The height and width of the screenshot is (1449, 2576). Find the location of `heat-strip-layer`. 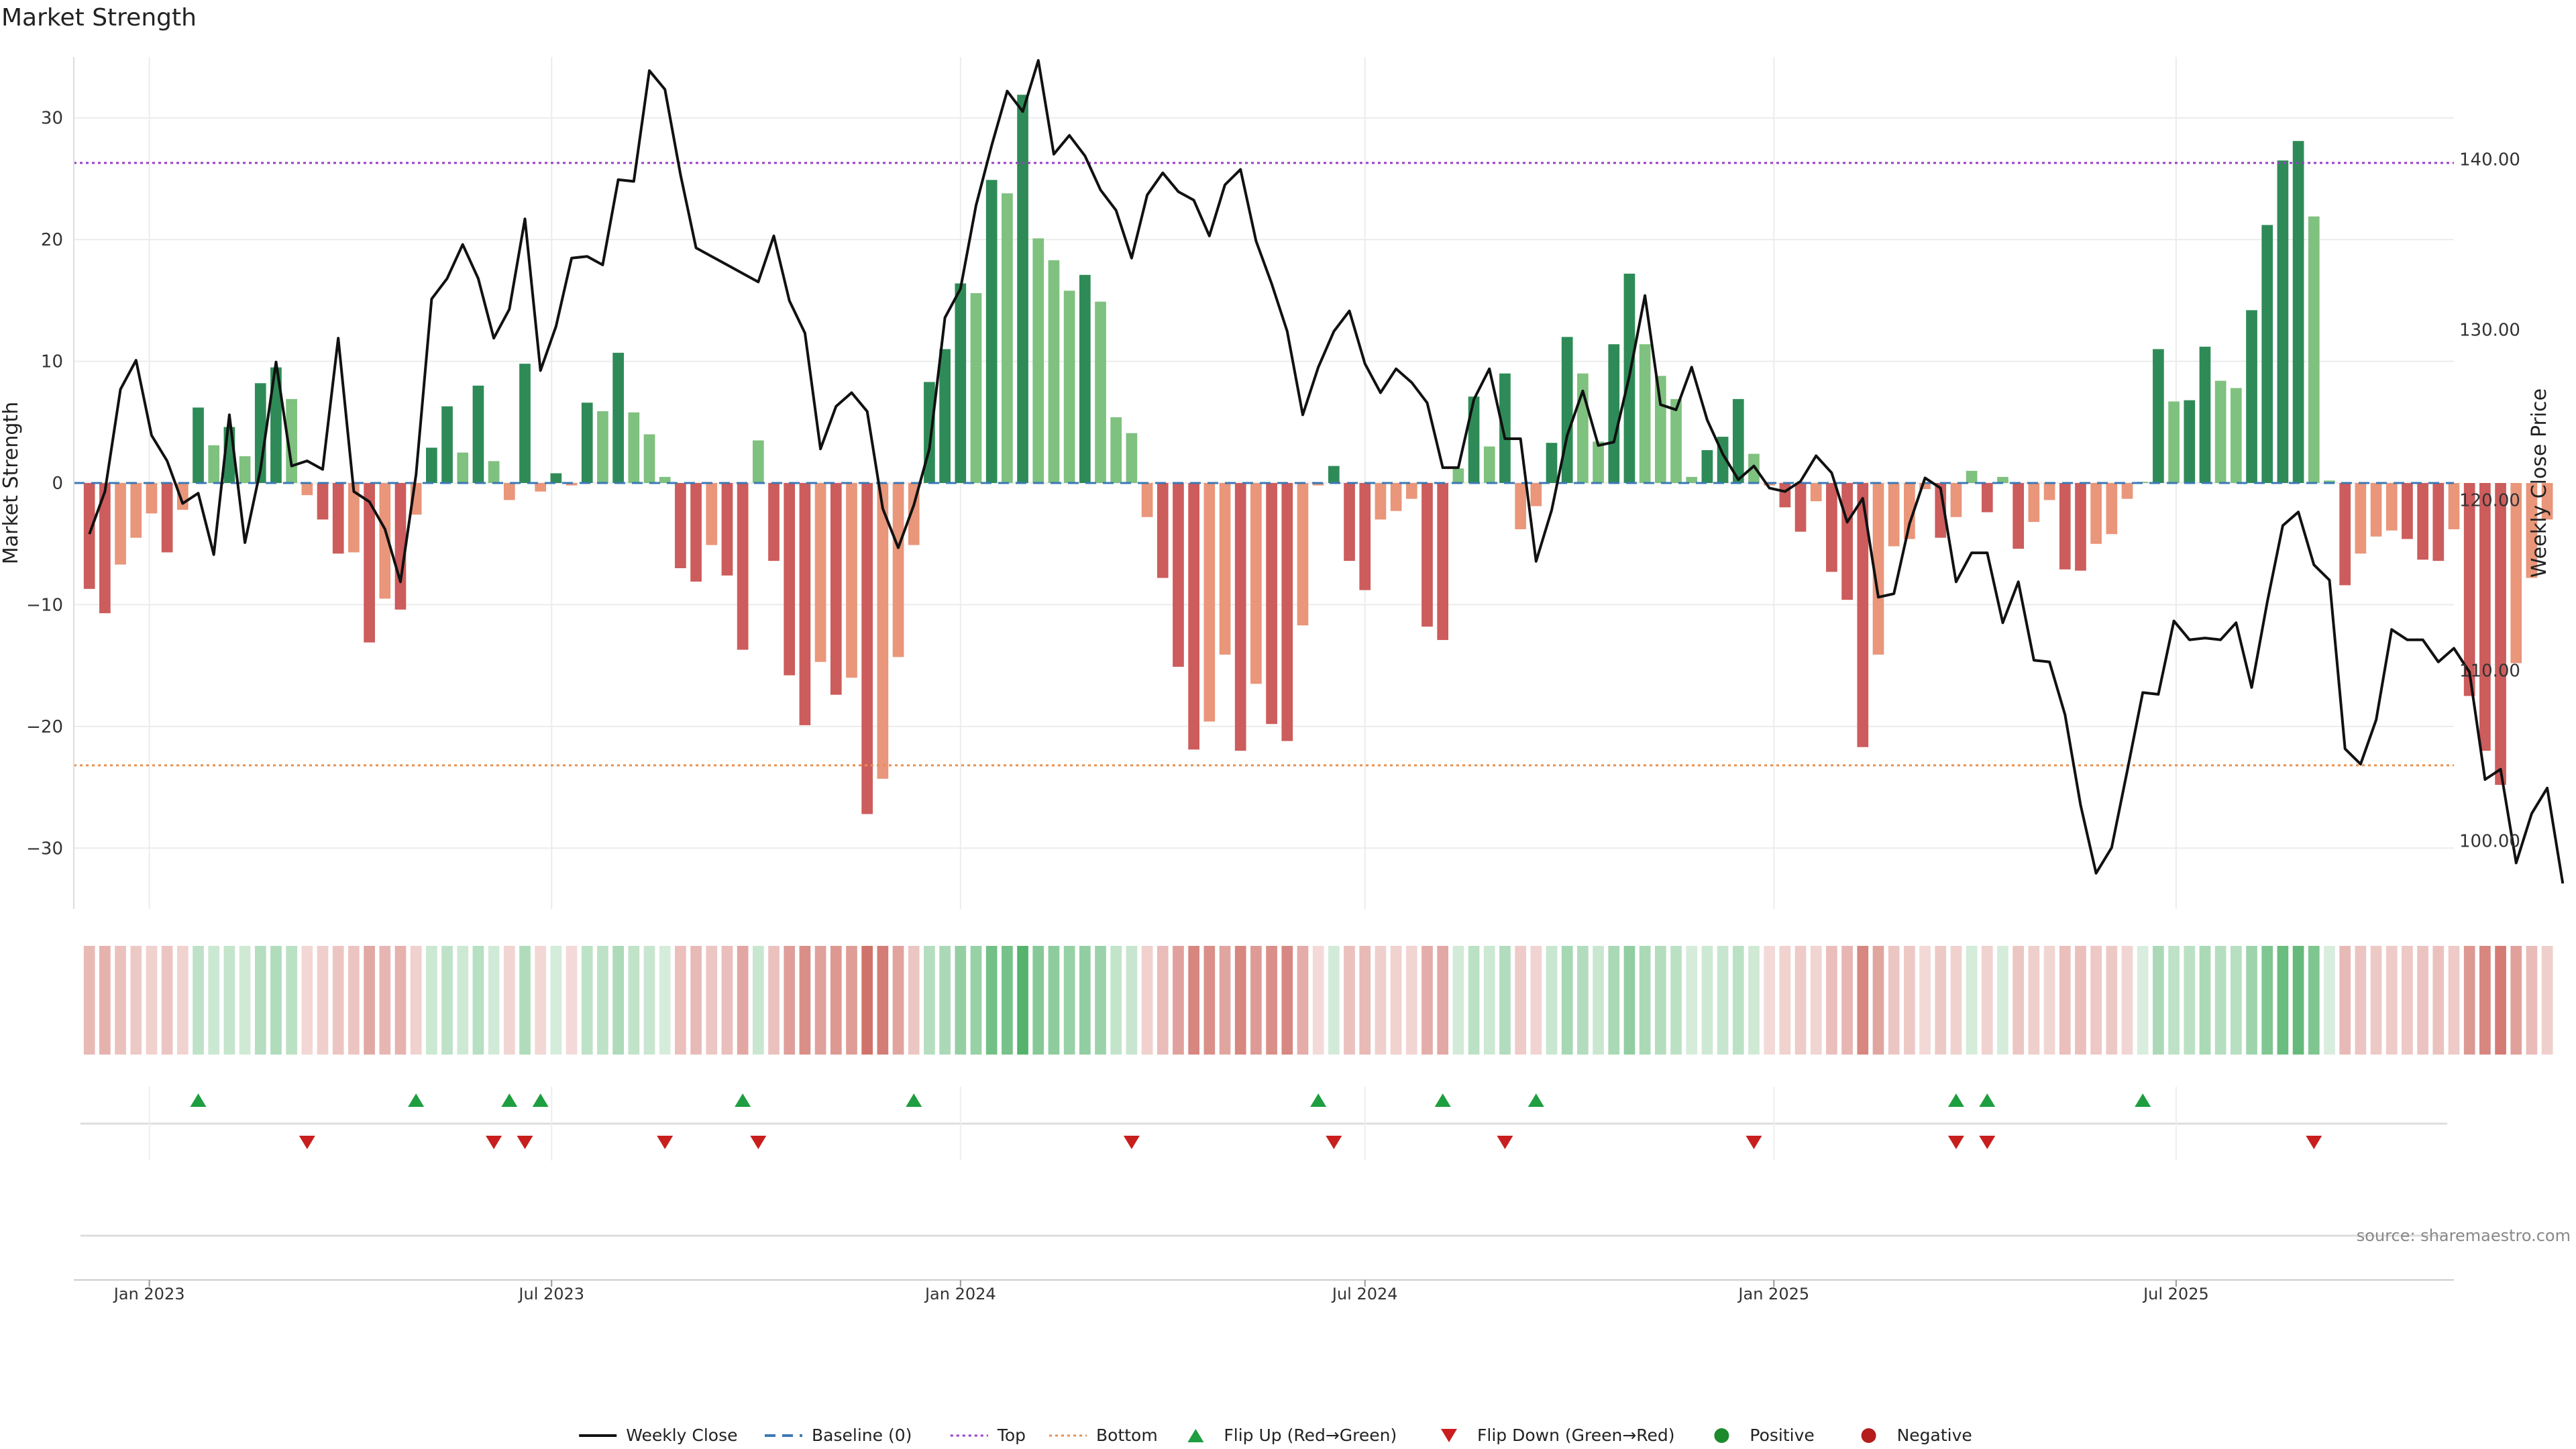

heat-strip-layer is located at coordinates (1318, 1000).